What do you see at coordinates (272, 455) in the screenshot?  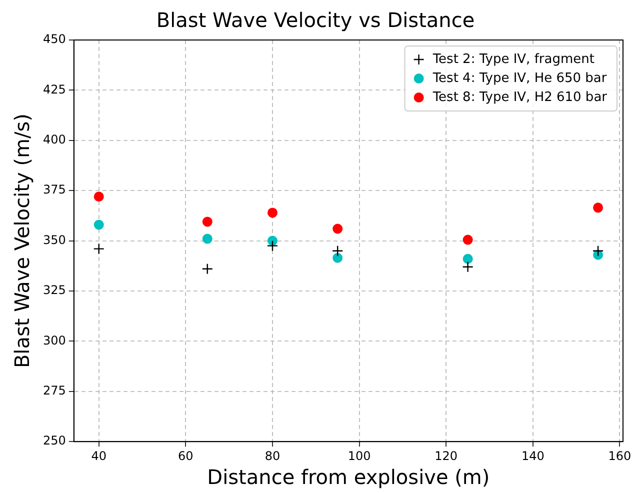 I see `x-tick-label: 80` at bounding box center [272, 455].